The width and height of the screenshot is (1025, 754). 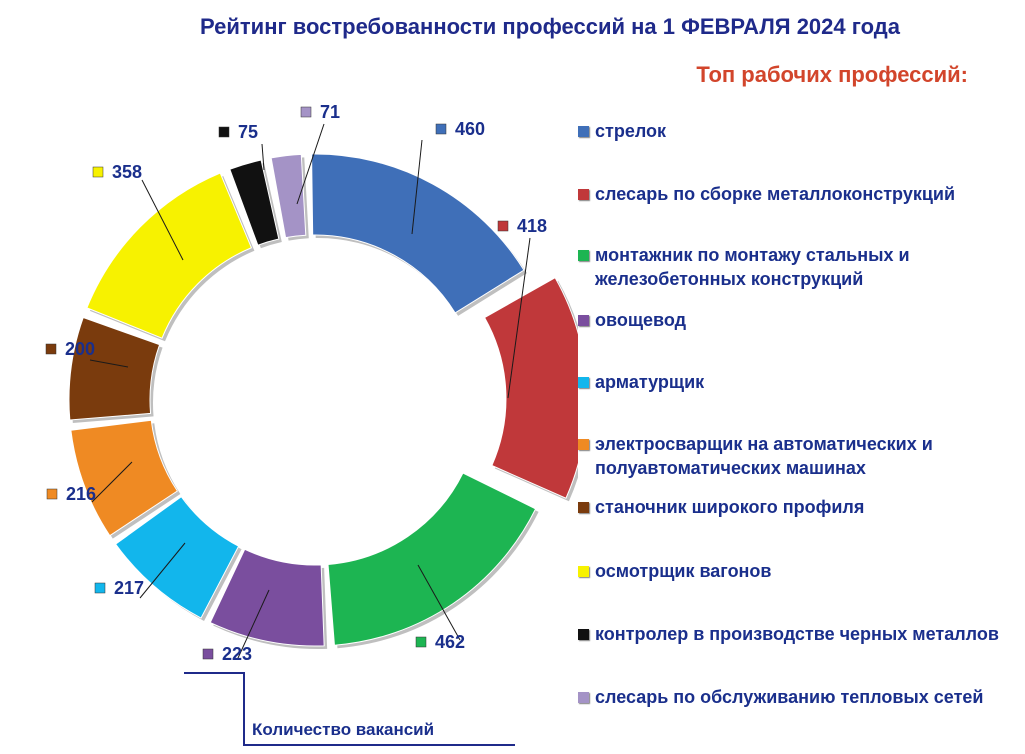 I want to click on legend-item-7: станочник широкого профиля, so click(x=721, y=507).